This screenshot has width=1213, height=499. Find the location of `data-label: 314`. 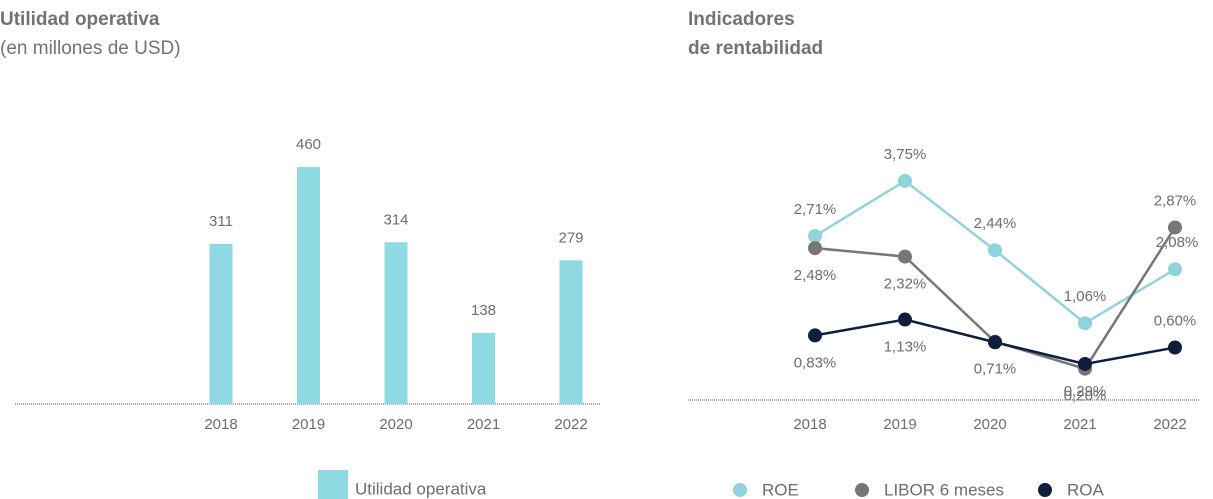

data-label: 314 is located at coordinates (395, 219).